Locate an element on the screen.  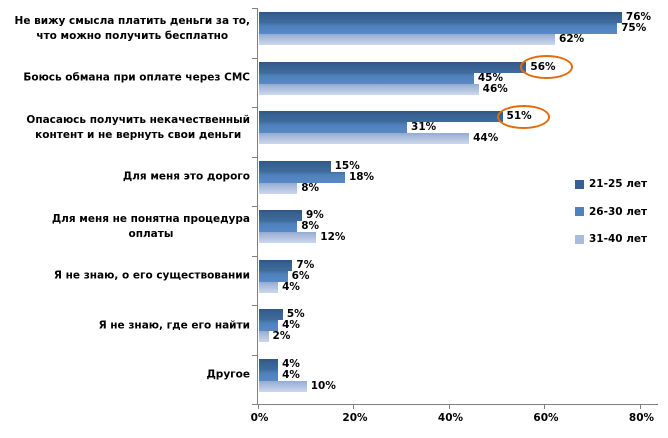
legend-label: 21-25 лет is located at coordinates (618, 184).